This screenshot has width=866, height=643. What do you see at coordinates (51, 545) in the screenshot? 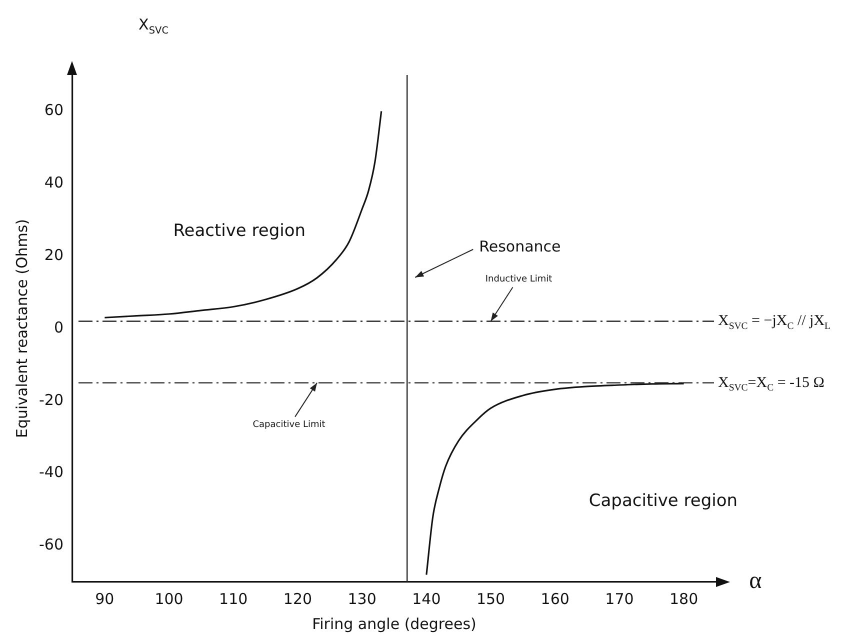
I see `y-tick-label: -60` at bounding box center [51, 545].